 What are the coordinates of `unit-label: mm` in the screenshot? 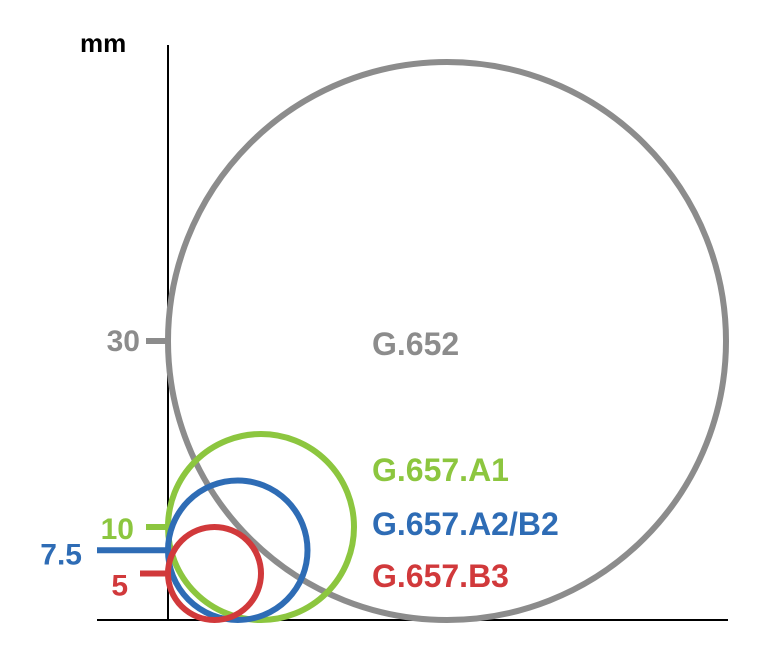 It's located at (103, 43).